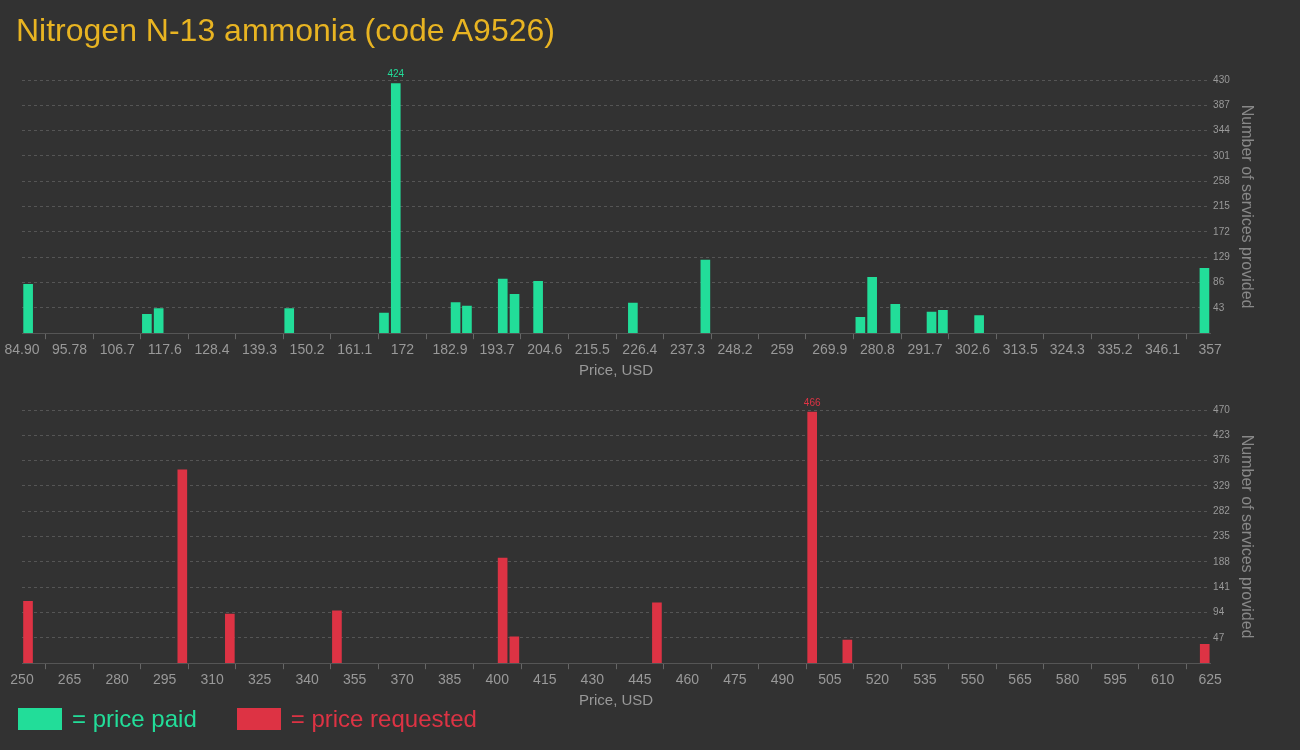  I want to click on y-axis-title: Number of services provided, so click(1247, 206).